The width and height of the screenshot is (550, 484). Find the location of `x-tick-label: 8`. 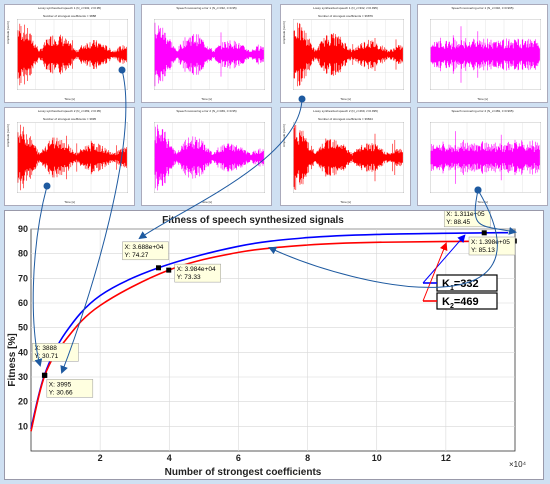

x-tick-label: 8 is located at coordinates (307, 458).